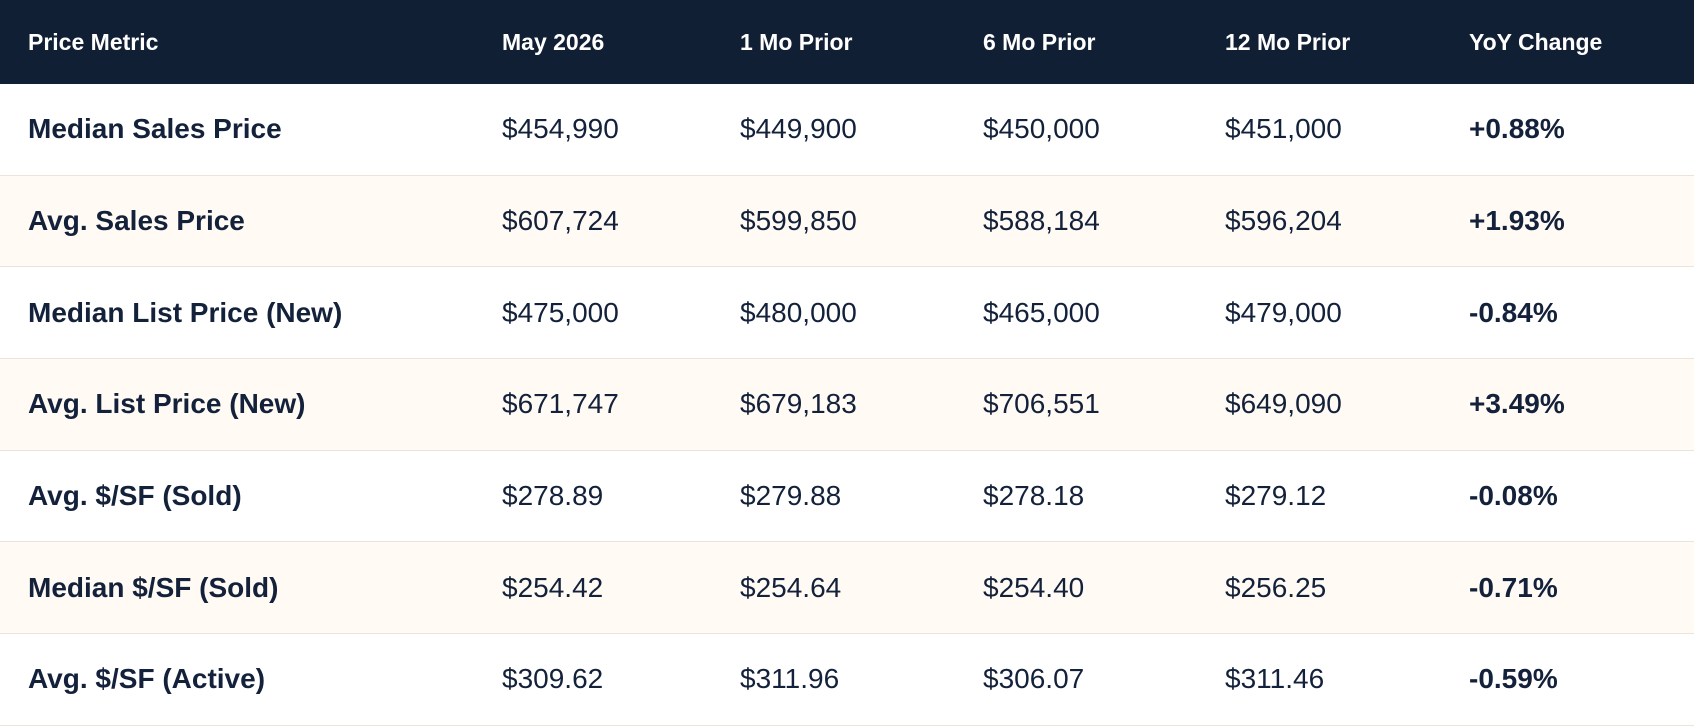  Describe the element at coordinates (1283, 129) in the screenshot. I see `cell: $451,000` at that location.